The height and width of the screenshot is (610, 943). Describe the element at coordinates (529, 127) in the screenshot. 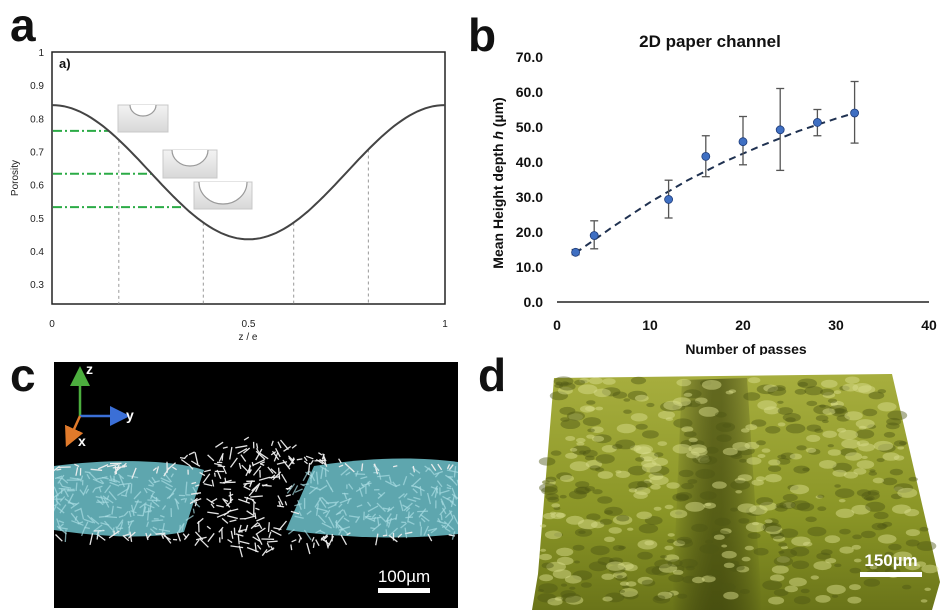

I see `y-tick-label: 50.0` at that location.